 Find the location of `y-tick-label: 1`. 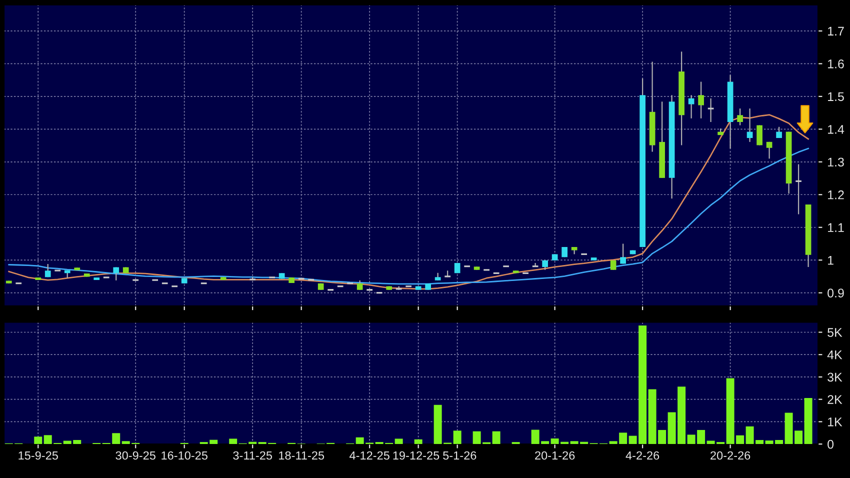

y-tick-label: 1 is located at coordinates (831, 260).